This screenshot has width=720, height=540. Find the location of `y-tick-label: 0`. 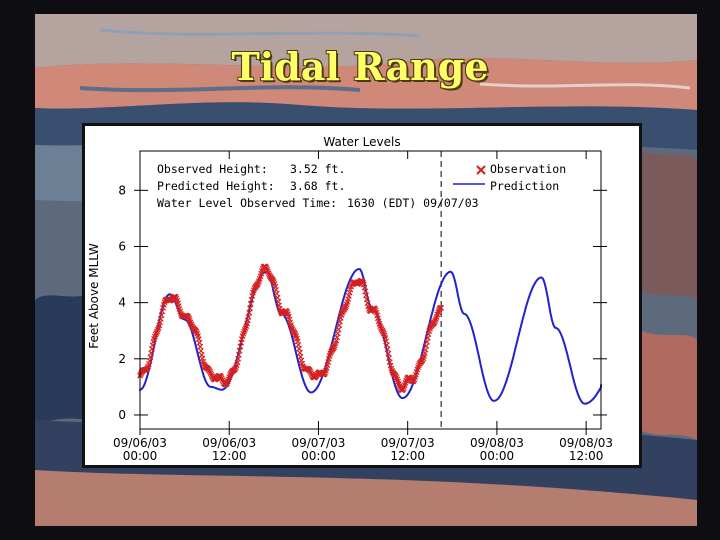

y-tick-label: 0 is located at coordinates (122, 415).